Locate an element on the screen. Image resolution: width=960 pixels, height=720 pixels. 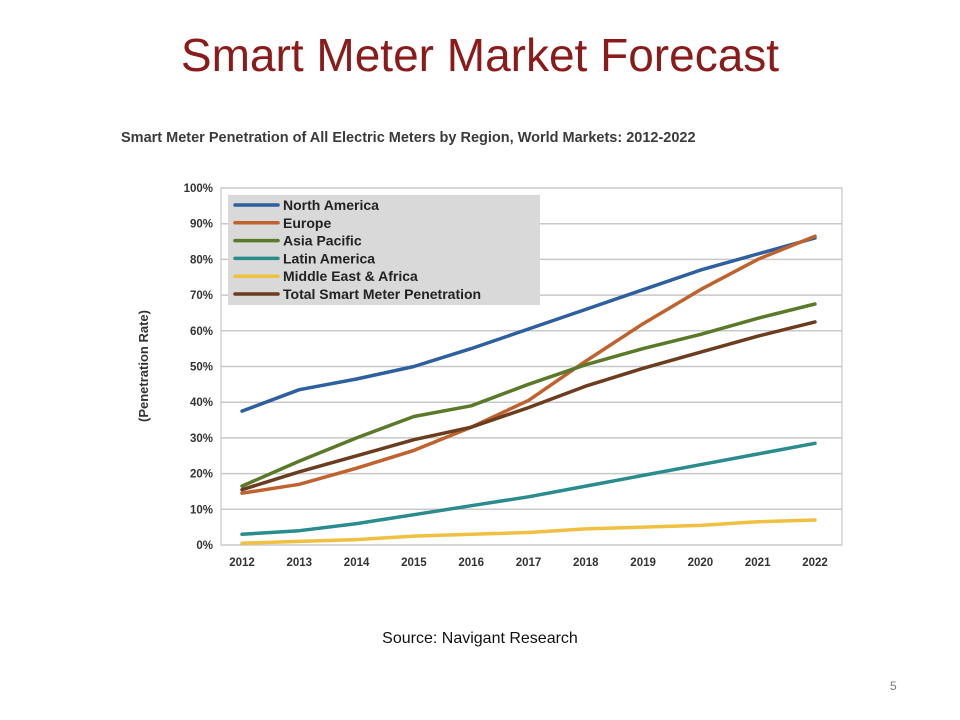
y-tick-label: 100% is located at coordinates (198, 189).